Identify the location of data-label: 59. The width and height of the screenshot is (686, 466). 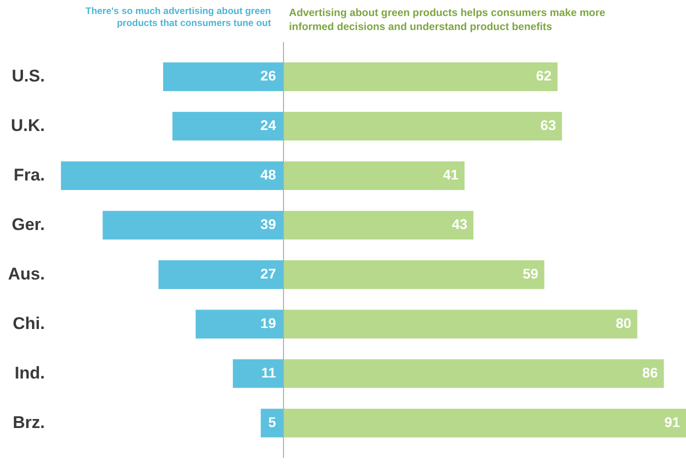
(530, 273).